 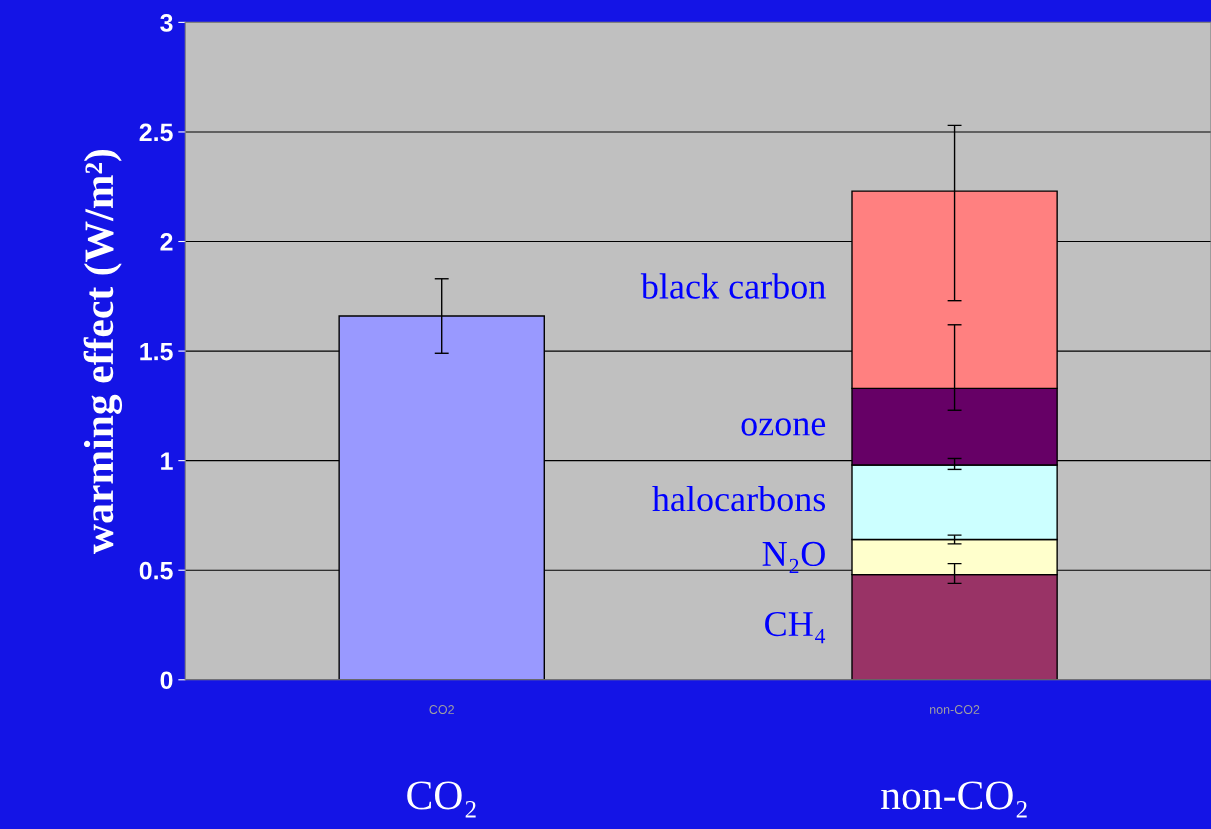 I want to click on y-axis-title: warming effect (W/m²), so click(x=103, y=351).